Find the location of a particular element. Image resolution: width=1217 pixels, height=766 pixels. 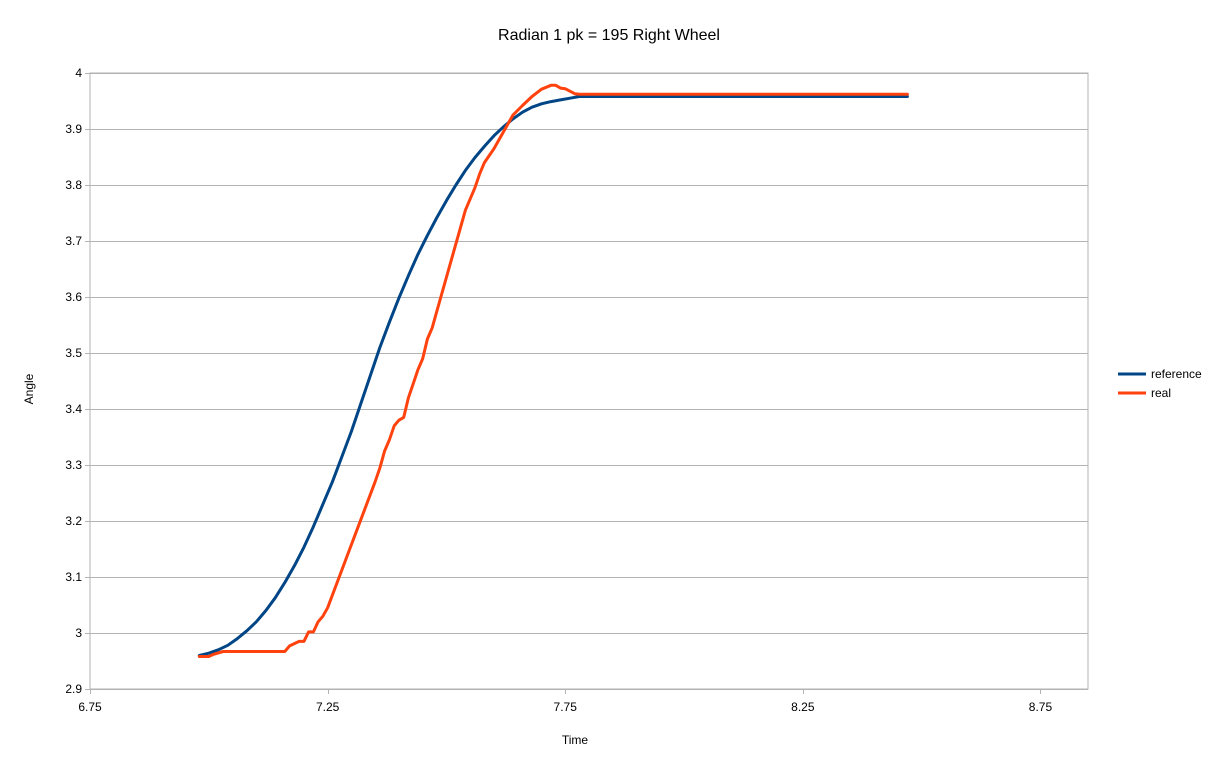

x-tick-label: 7.25 is located at coordinates (328, 707).